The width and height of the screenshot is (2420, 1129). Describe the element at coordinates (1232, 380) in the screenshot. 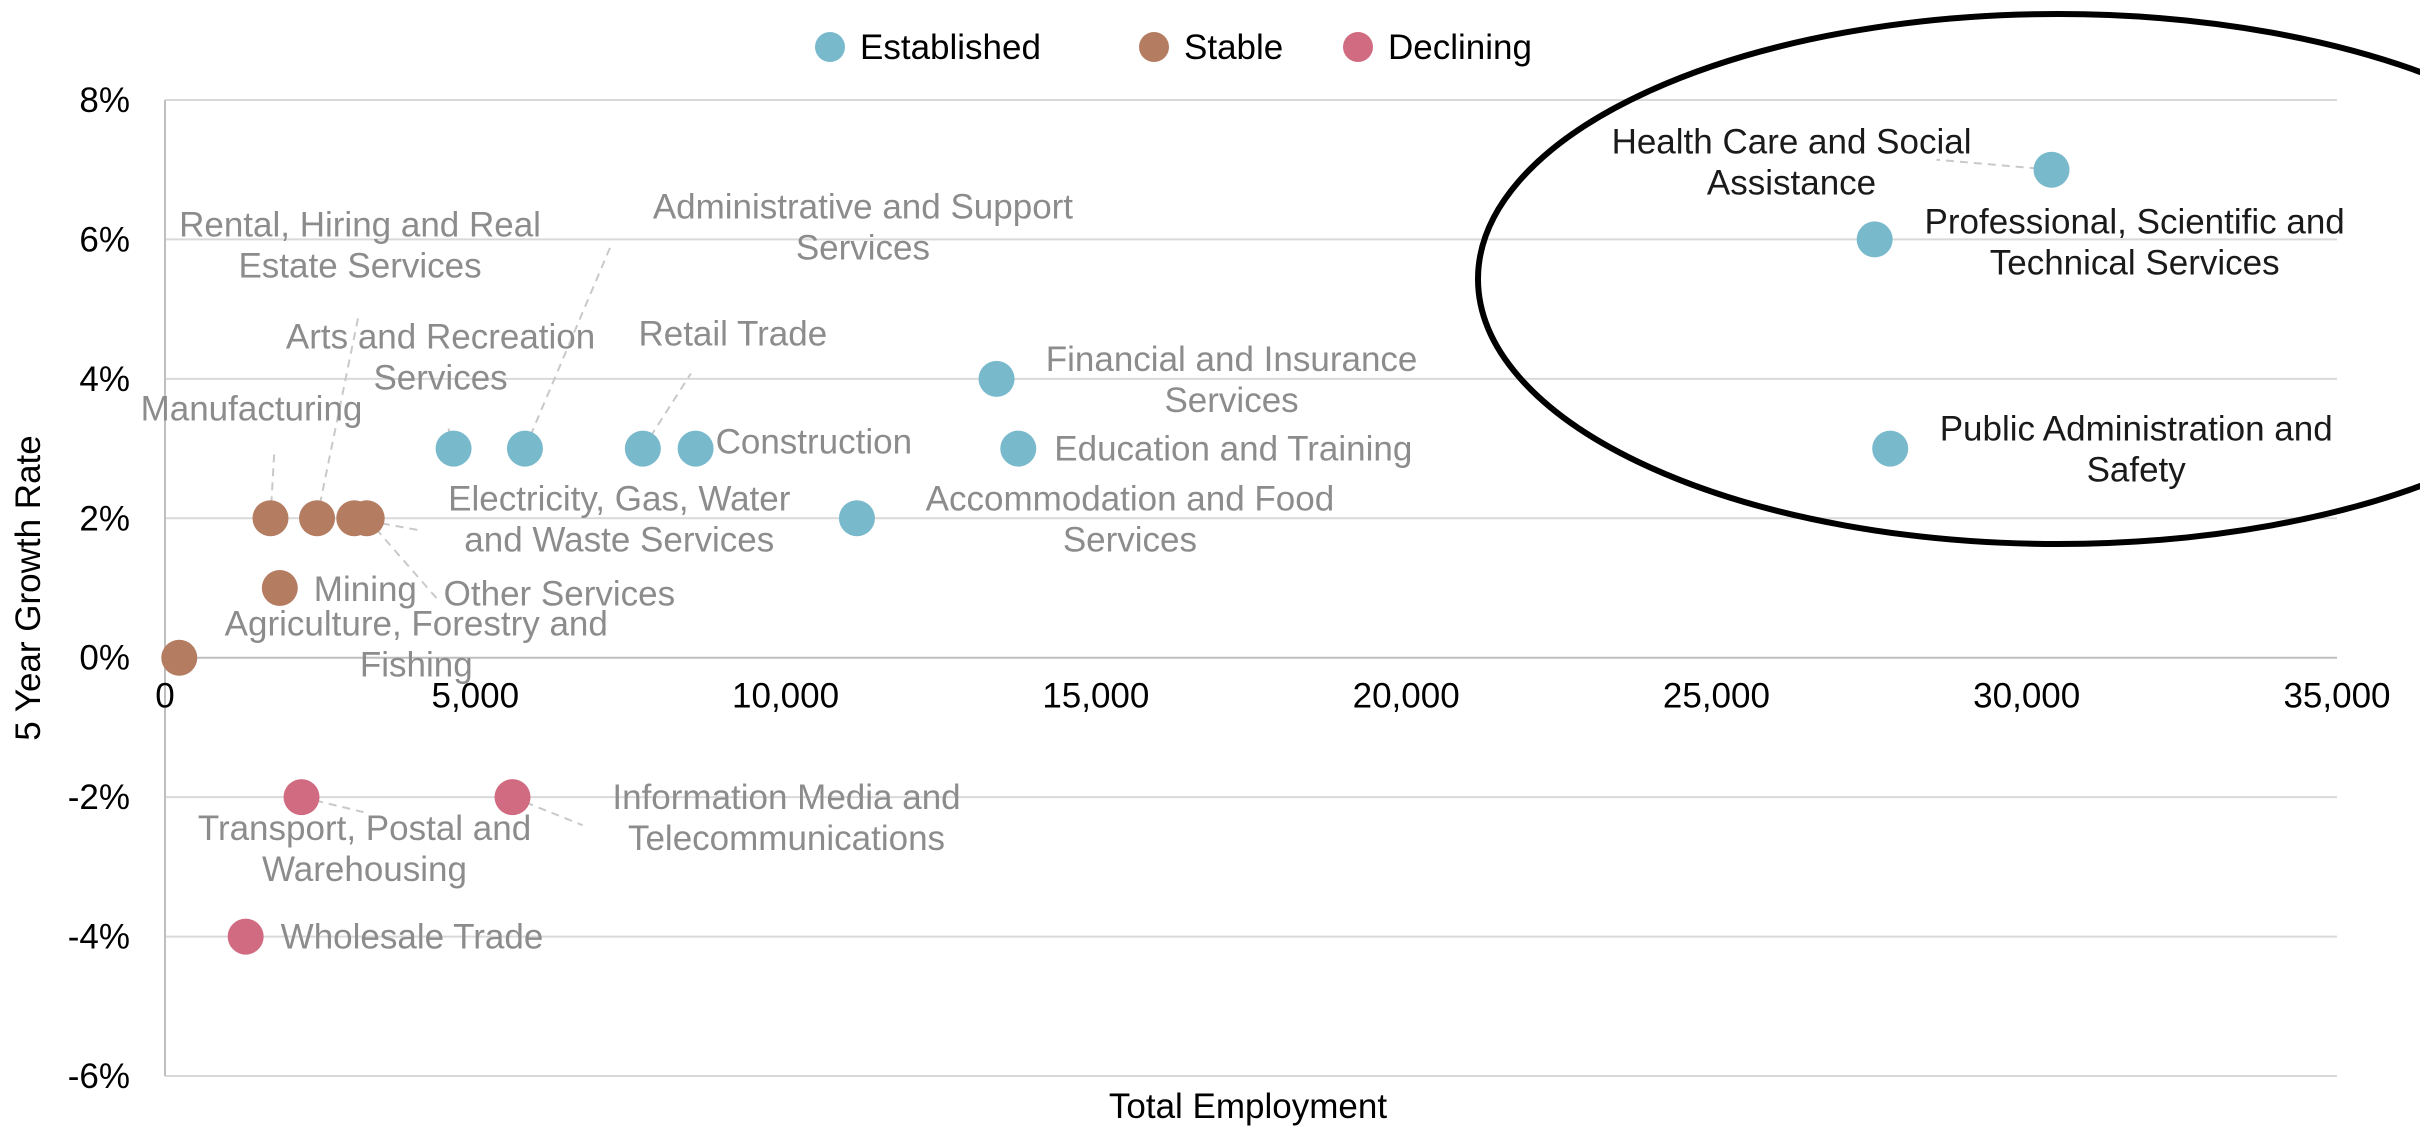

I see `label-financial-and-insurance-services: Financial and Insurance Services` at that location.